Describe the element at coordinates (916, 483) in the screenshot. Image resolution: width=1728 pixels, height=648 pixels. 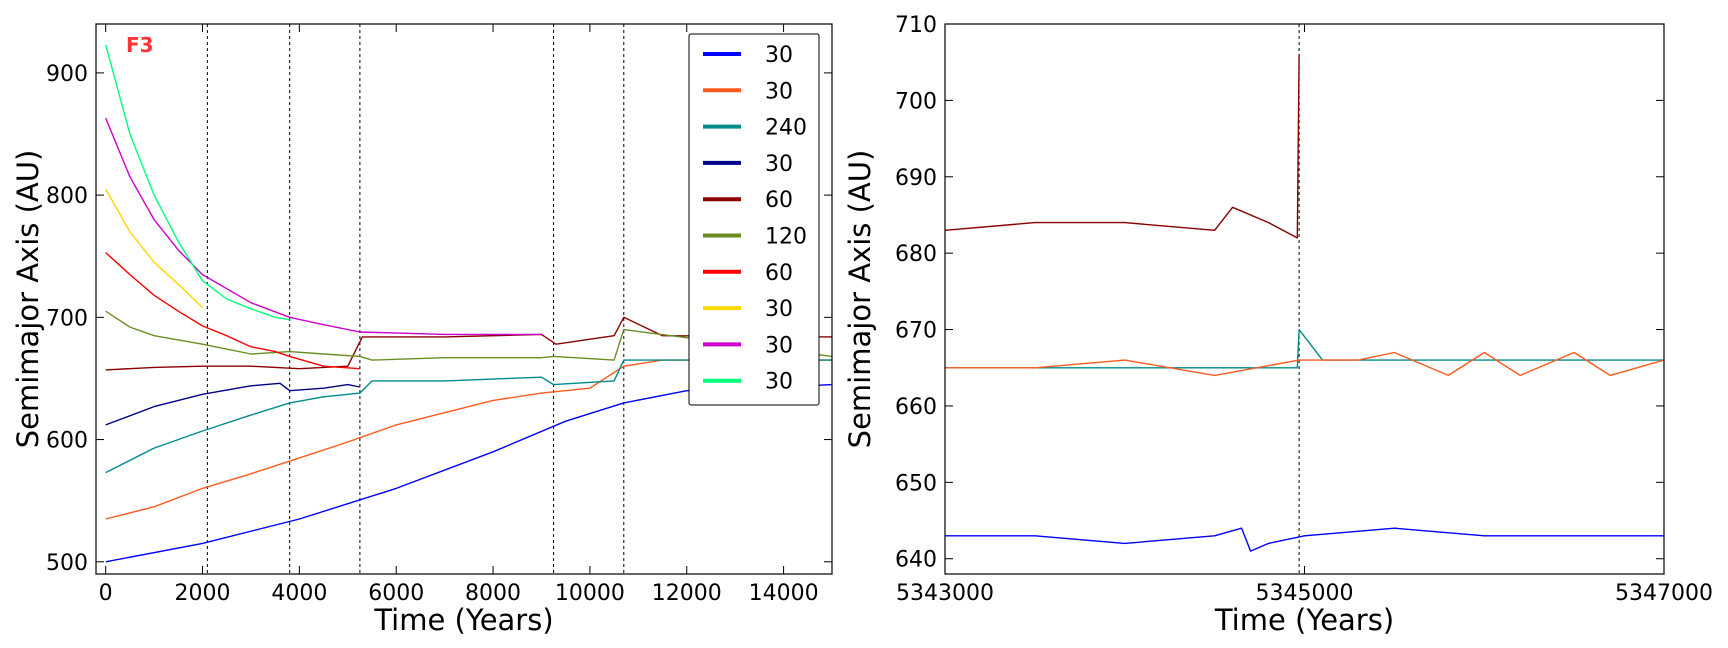
I see `y-tick-label: 650` at that location.